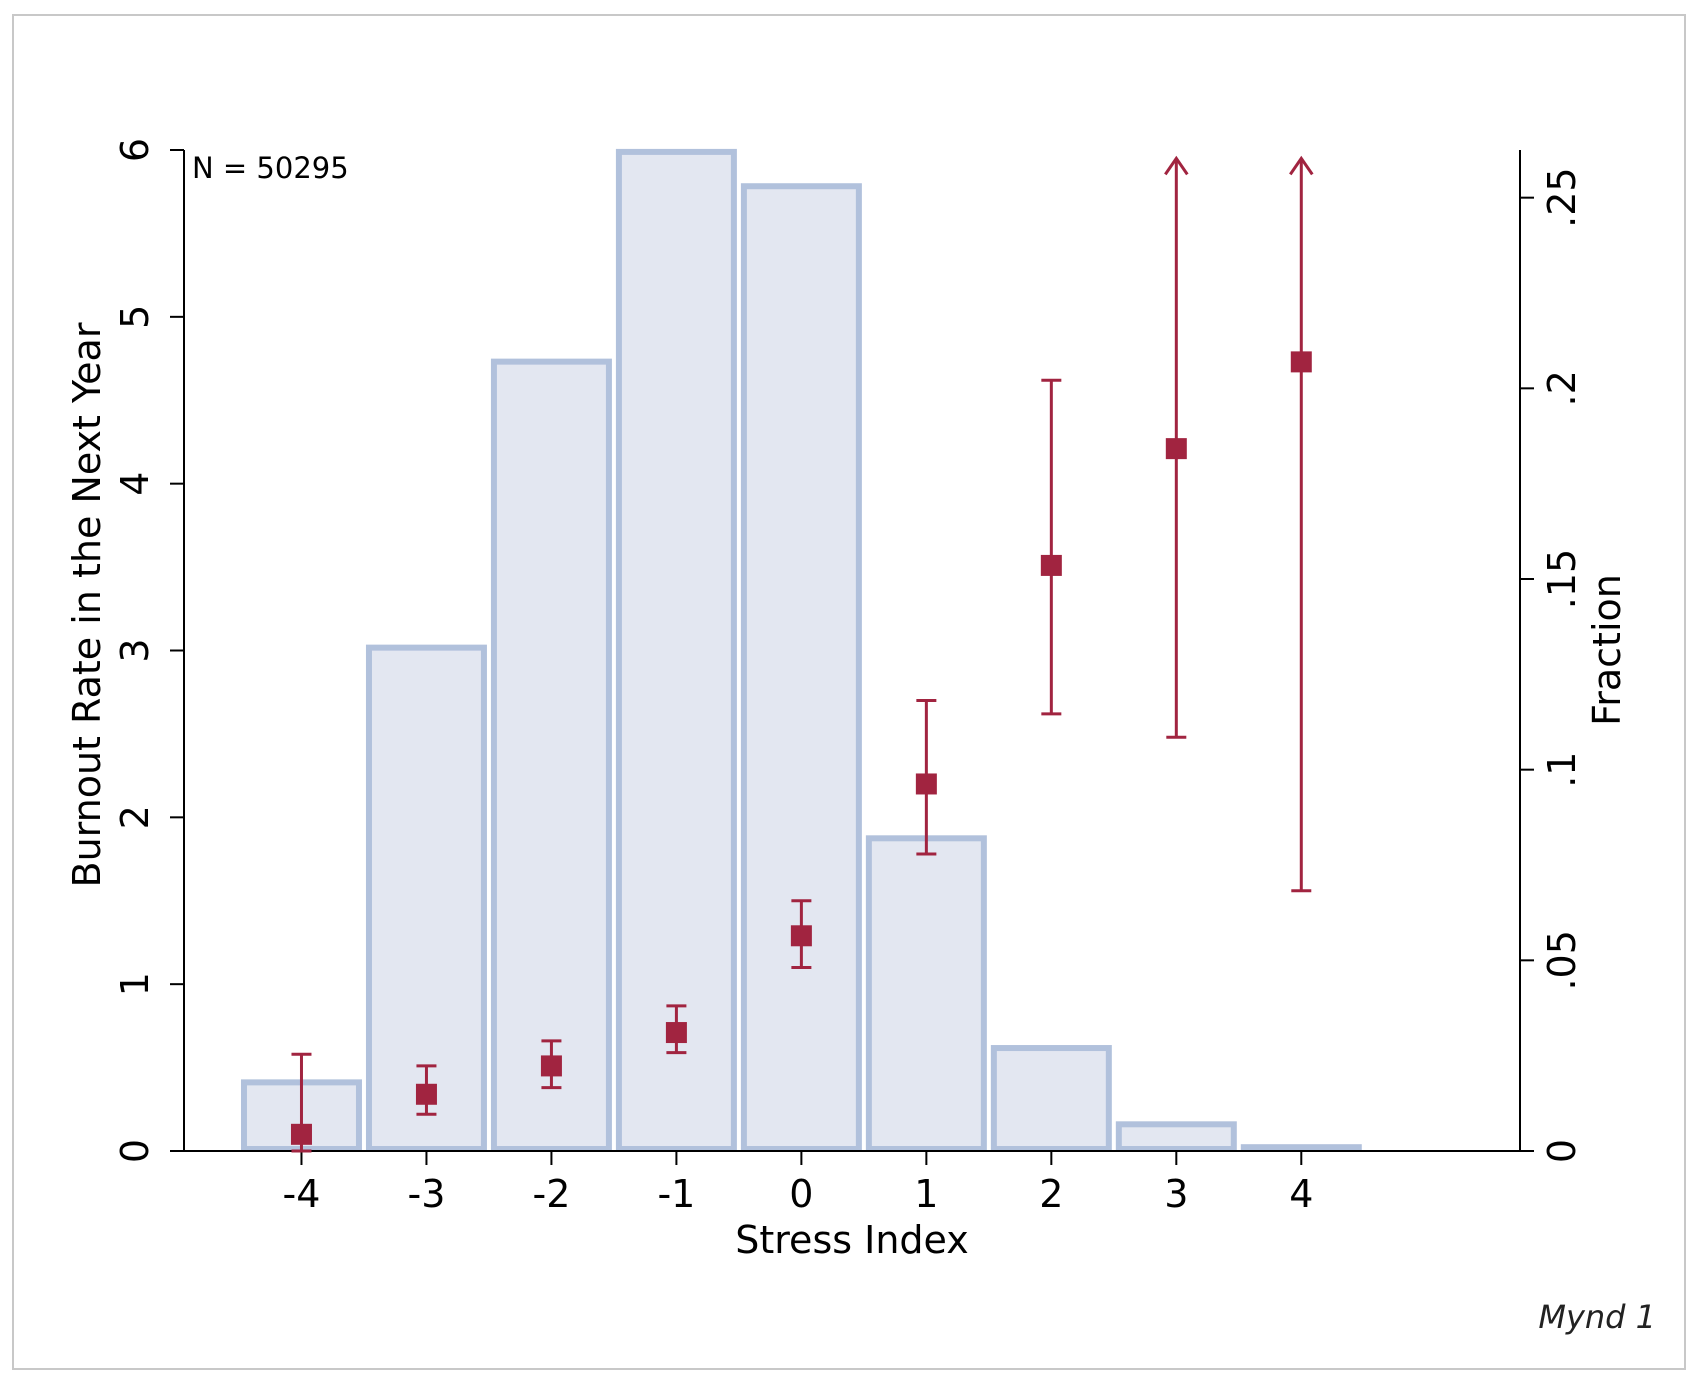 The height and width of the screenshot is (1385, 1700). What do you see at coordinates (1562, 960) in the screenshot?
I see `y-right-tick-label: .05` at bounding box center [1562, 960].